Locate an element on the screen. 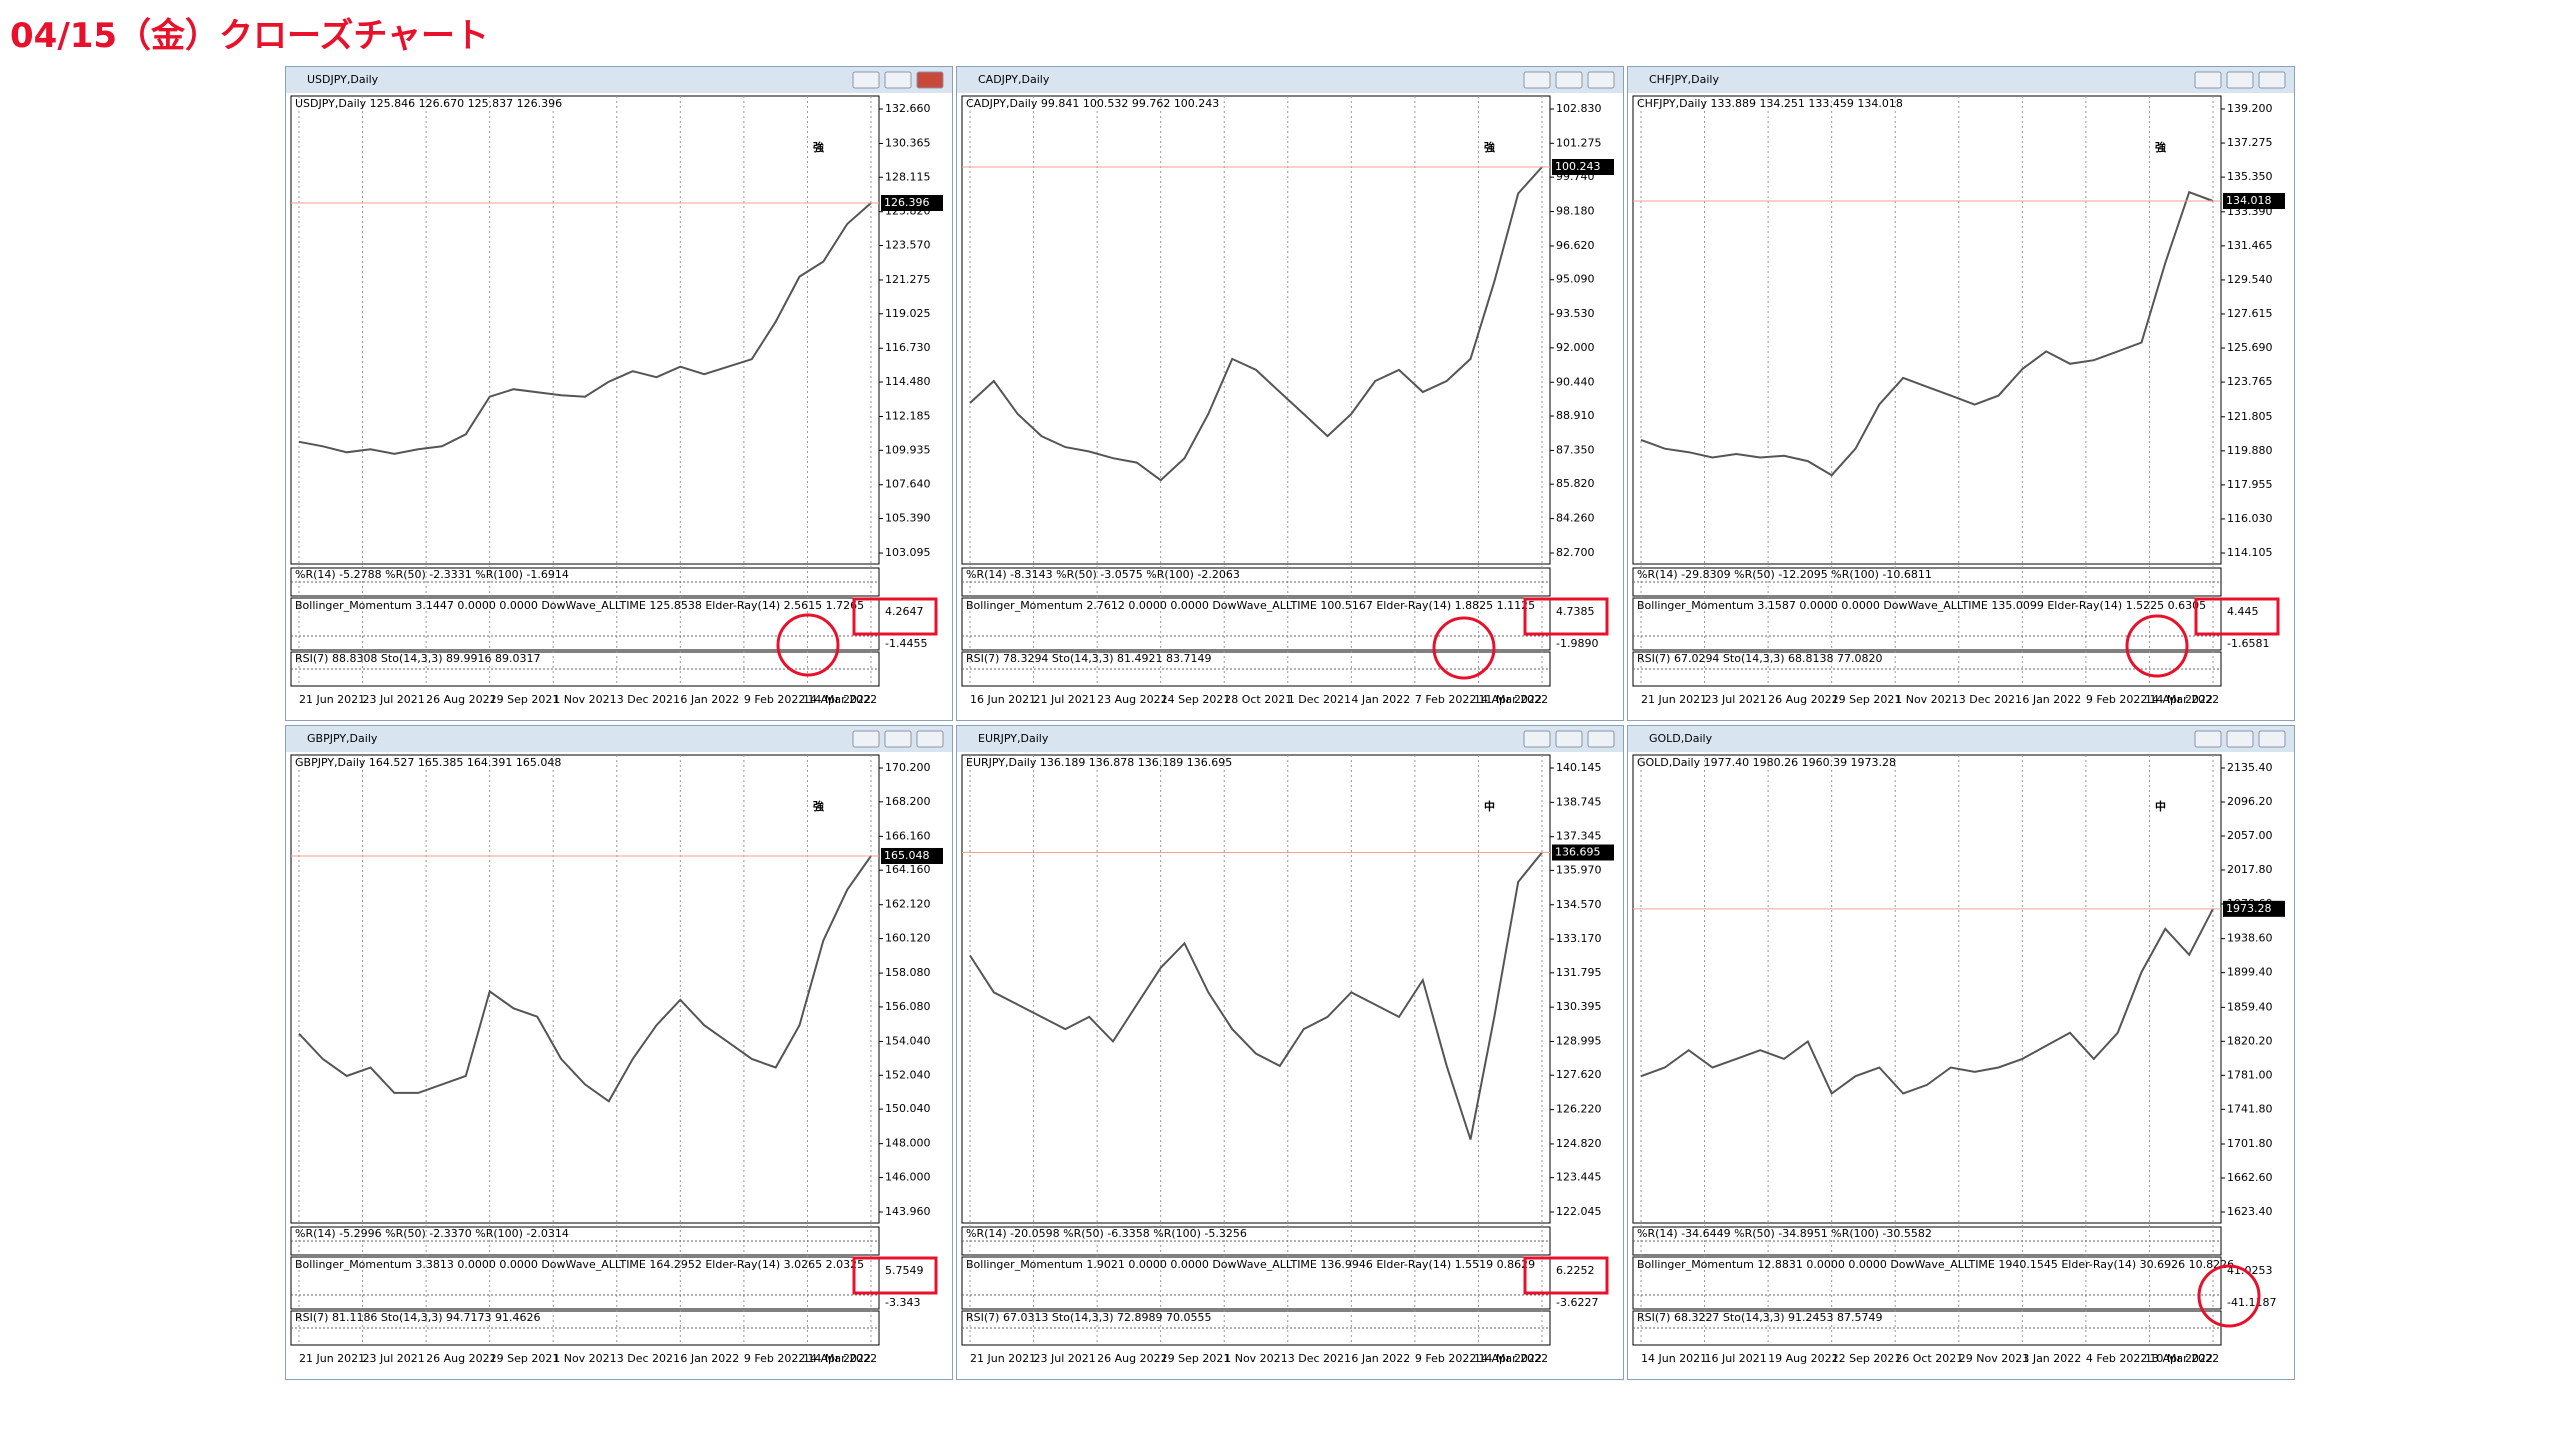 This screenshot has width=2555, height=1435. momentum-low: -41.1187 is located at coordinates (2251, 1302).